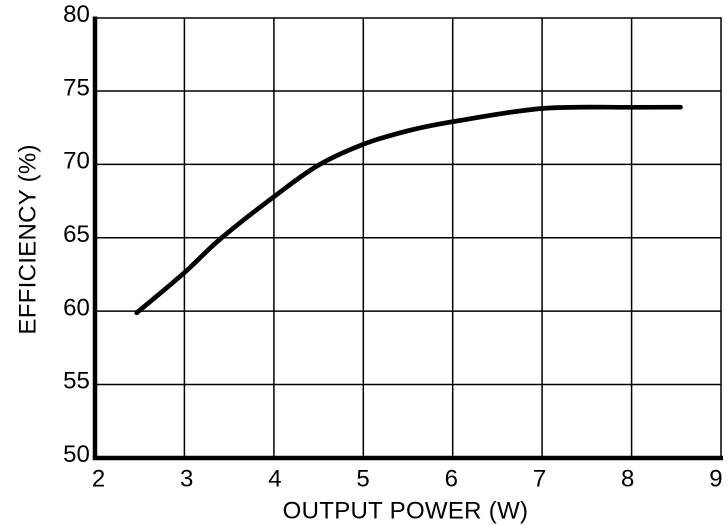 The height and width of the screenshot is (526, 727). Describe the element at coordinates (76, 381) in the screenshot. I see `svg-text: 55` at that location.